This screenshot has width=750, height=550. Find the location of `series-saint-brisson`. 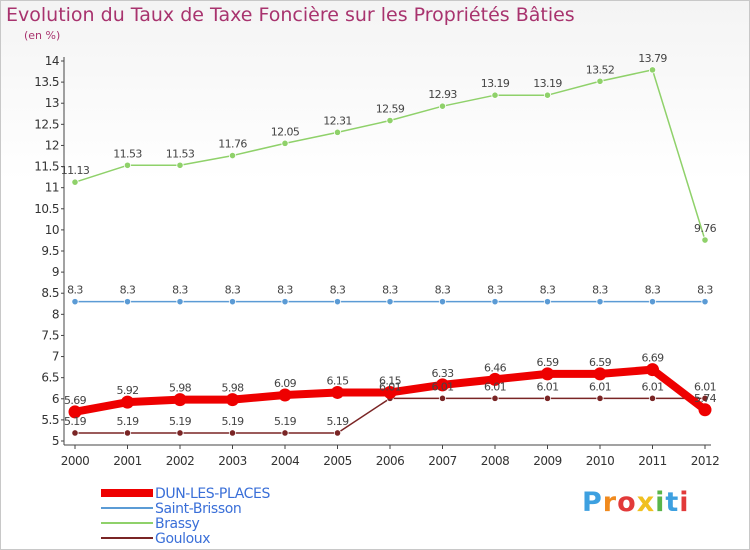

series-saint-brisson is located at coordinates (390, 302).